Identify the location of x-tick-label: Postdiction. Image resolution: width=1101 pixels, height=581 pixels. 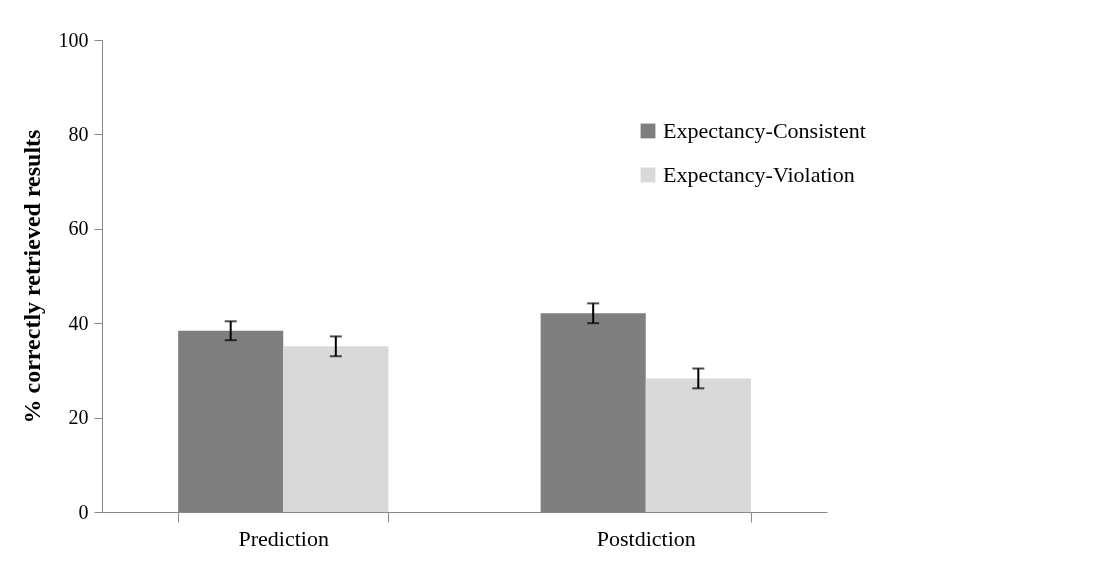
(646, 538).